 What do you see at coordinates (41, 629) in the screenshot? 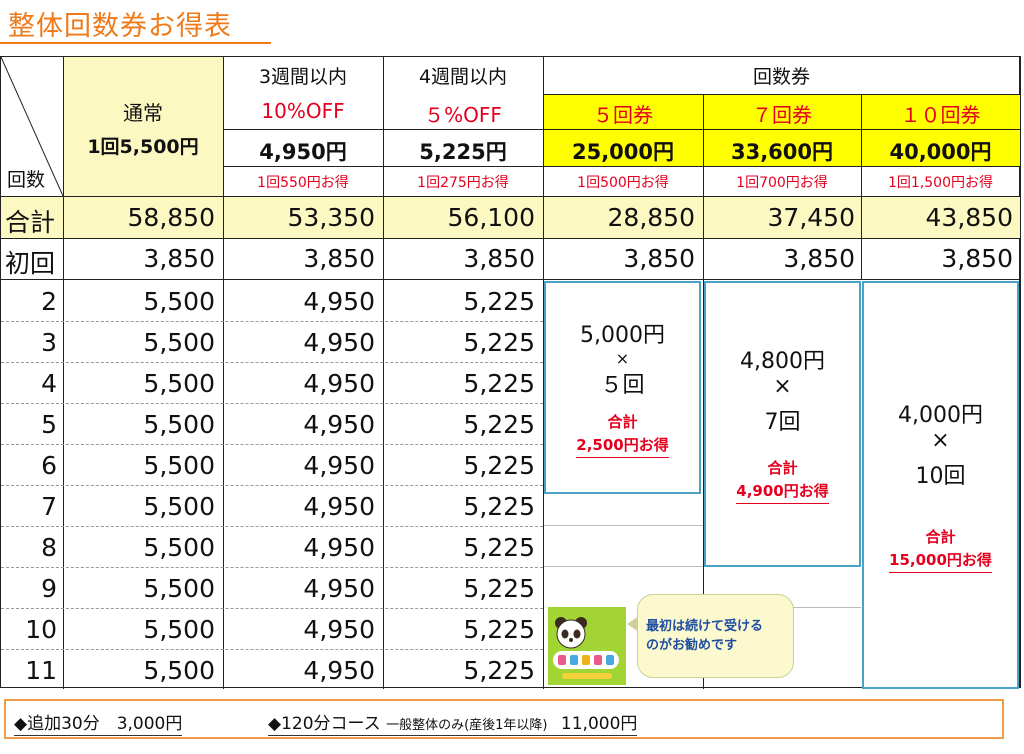
I see `row-label: 10` at bounding box center [41, 629].